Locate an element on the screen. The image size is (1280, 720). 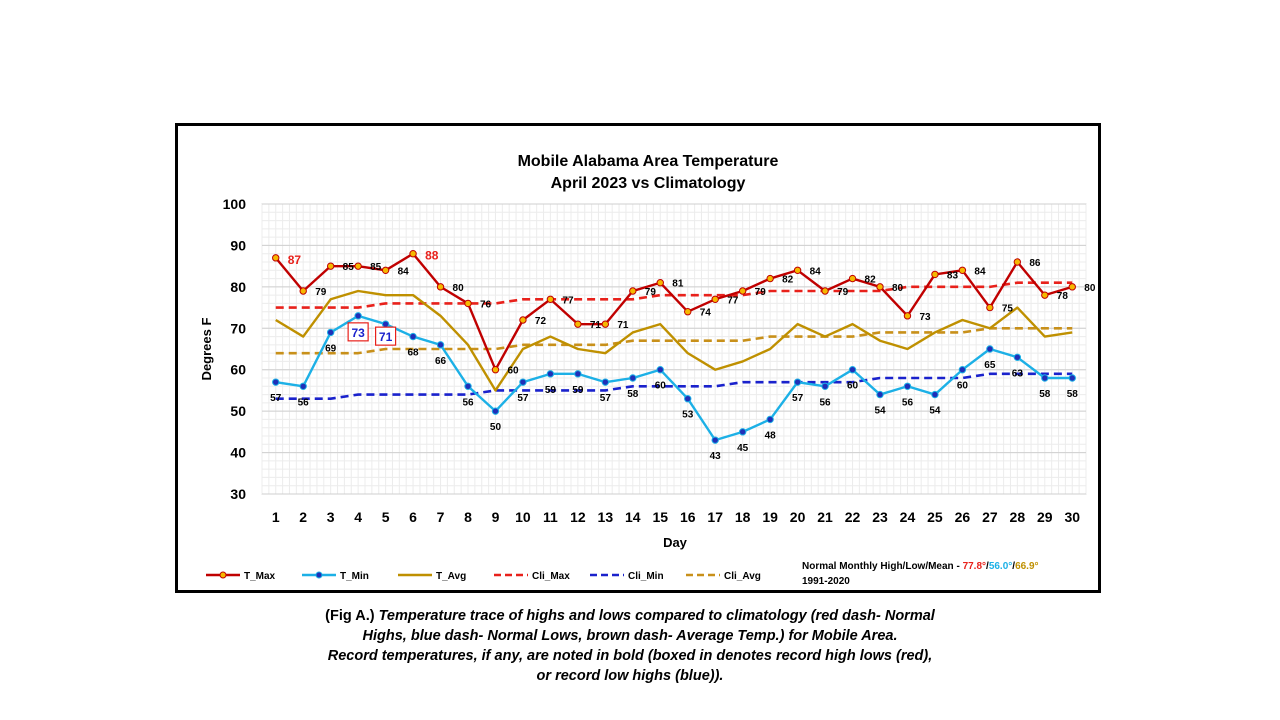
series-line-t-max is located at coordinates (673, 311).